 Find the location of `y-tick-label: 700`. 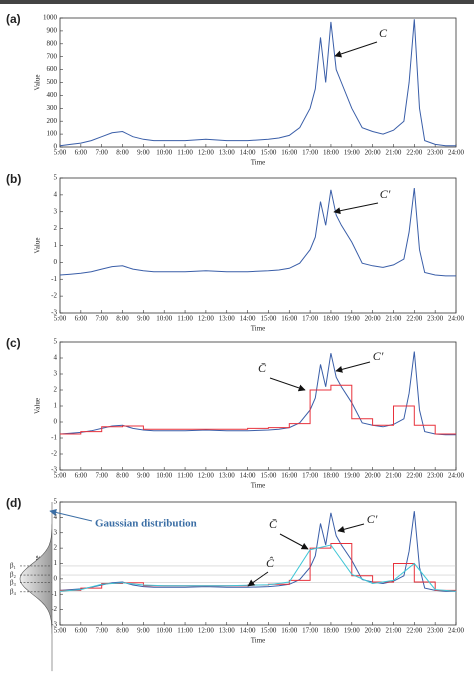

y-tick-label: 700 is located at coordinates (52, 56).